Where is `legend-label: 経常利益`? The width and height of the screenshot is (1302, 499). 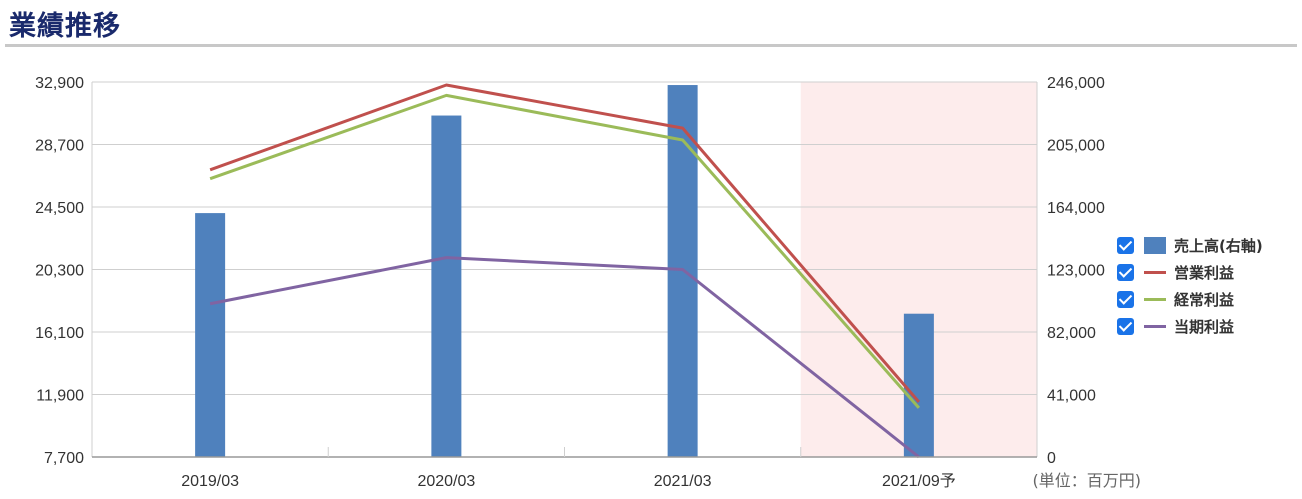 legend-label: 経常利益 is located at coordinates (1204, 300).